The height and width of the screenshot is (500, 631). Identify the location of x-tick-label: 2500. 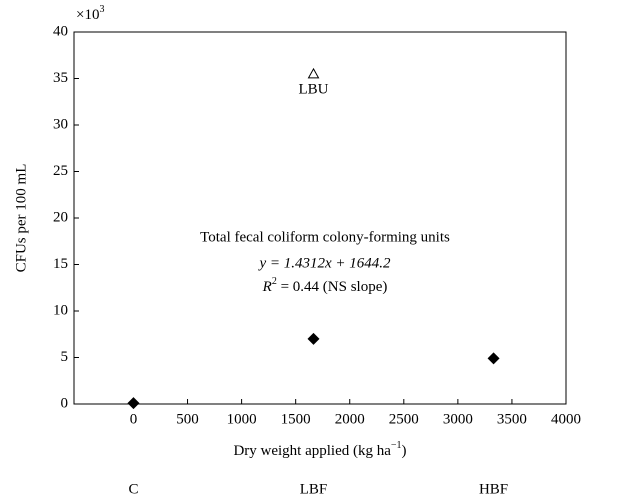
(404, 419).